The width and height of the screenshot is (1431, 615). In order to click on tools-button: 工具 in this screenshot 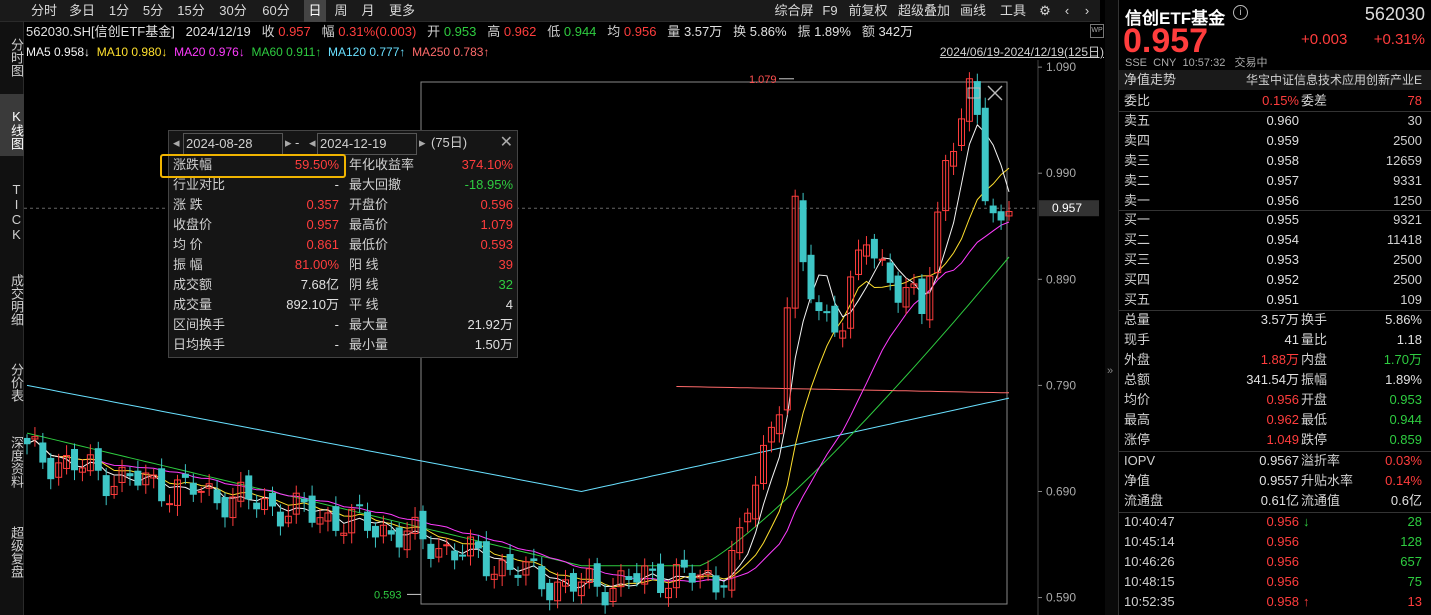, I will do `click(1012, 10)`.